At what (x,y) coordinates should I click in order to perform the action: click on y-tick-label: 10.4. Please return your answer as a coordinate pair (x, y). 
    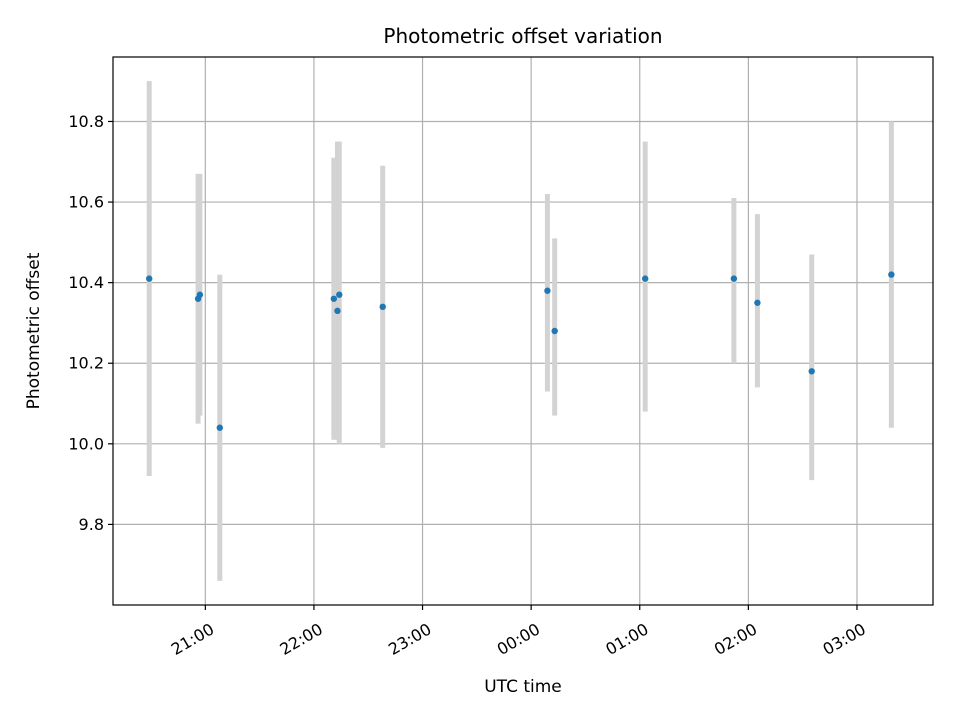
    Looking at the image, I should click on (86, 282).